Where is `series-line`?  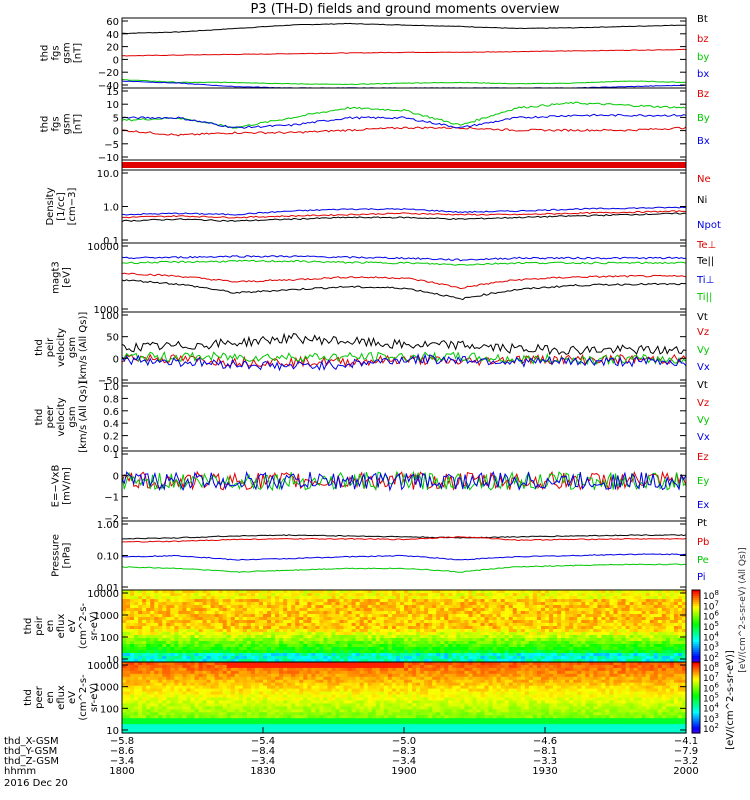
series-line is located at coordinates (404, 214).